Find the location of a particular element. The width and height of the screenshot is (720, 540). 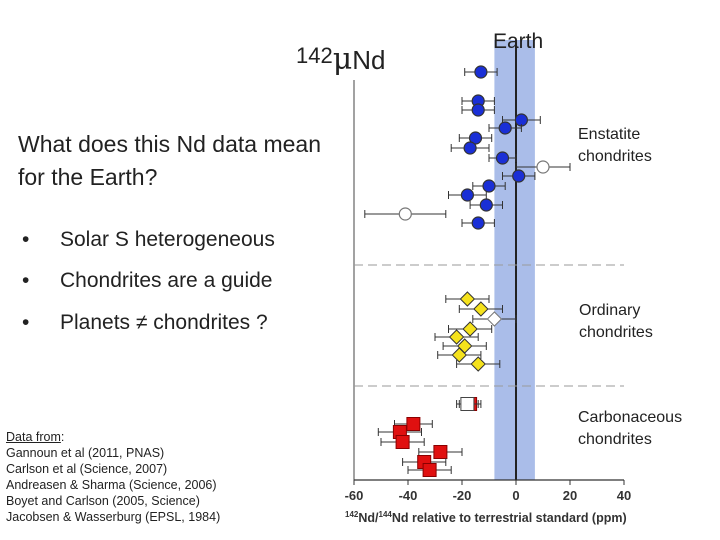

x-axis-title-sup2: 144 is located at coordinates (385, 514).